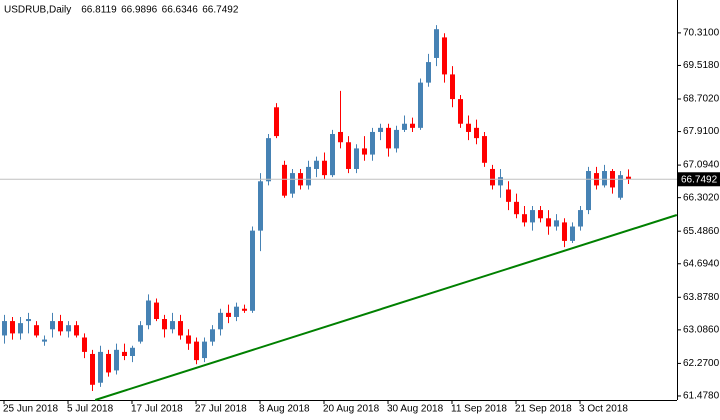 This screenshot has height=420, width=720. Describe the element at coordinates (139, 10) in the screenshot. I see `high-value: 66.9896` at that location.